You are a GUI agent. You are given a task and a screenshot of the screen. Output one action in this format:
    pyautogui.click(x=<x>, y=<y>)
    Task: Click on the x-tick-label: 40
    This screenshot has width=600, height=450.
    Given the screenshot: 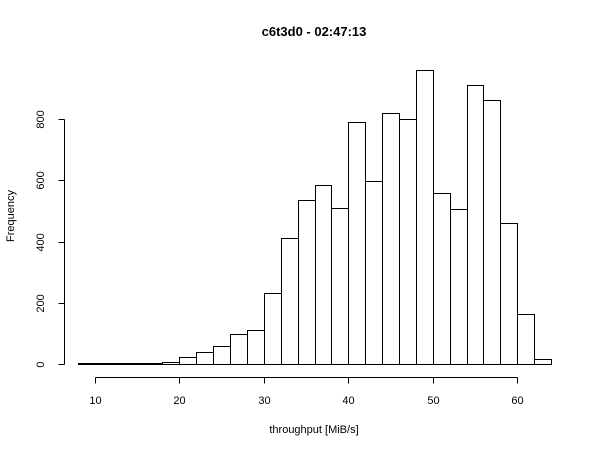 What is the action you would take?
    pyautogui.click(x=348, y=401)
    